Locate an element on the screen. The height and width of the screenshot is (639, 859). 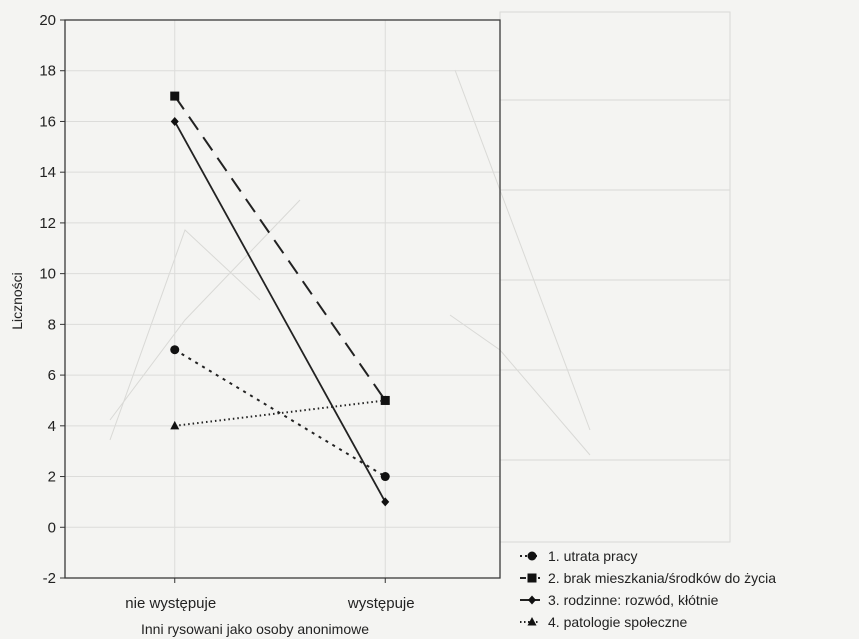
x-tick-label: występuje is located at coordinates (381, 603).